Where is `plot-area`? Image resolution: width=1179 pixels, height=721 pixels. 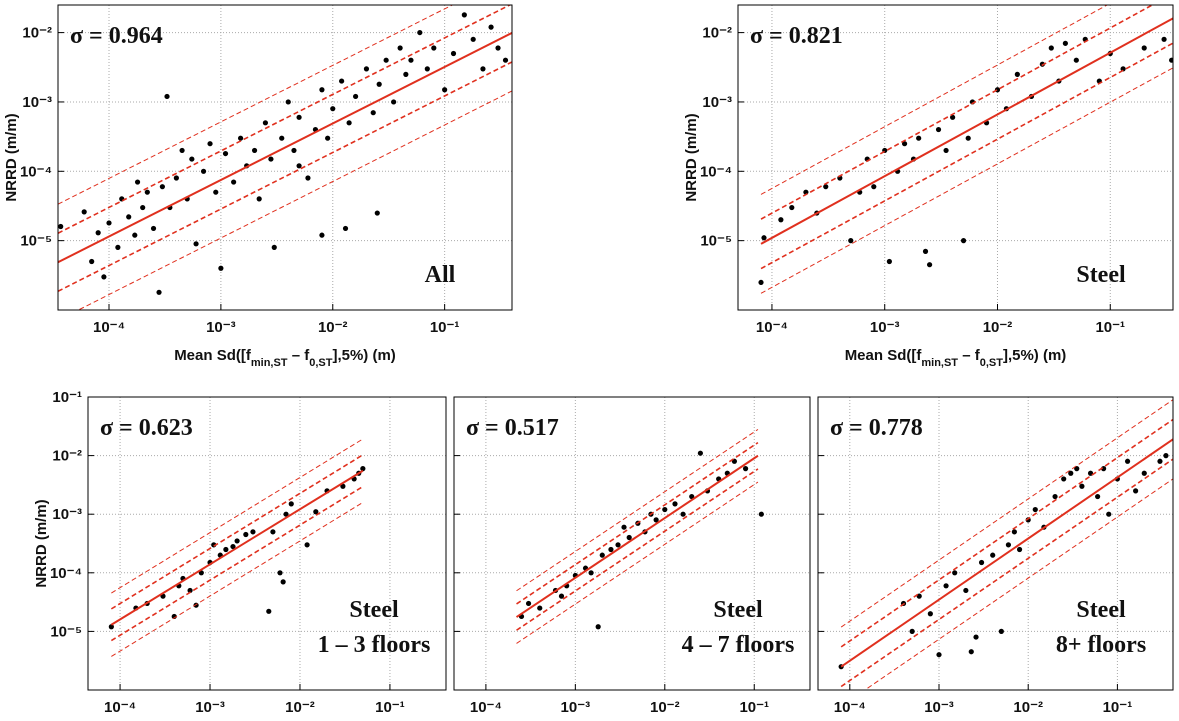
plot-area is located at coordinates (632, 543).